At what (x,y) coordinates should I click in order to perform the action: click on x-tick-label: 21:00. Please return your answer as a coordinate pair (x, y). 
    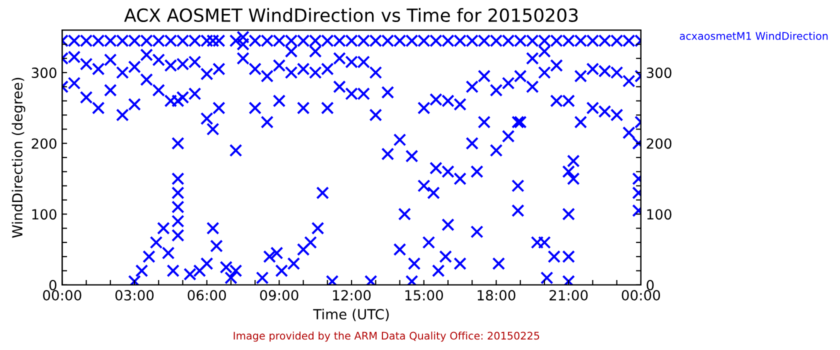
    Looking at the image, I should click on (569, 295).